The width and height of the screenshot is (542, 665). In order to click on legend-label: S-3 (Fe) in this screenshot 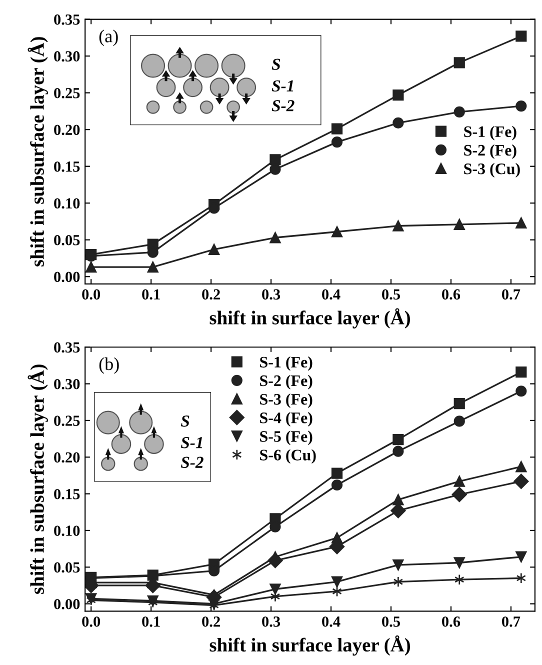, I will do `click(286, 400)`.